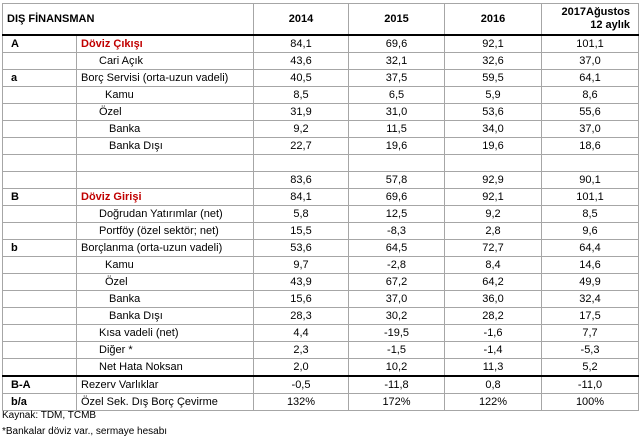 The image size is (642, 442). What do you see at coordinates (39, 402) in the screenshot?
I see `row-code: b/a` at bounding box center [39, 402].